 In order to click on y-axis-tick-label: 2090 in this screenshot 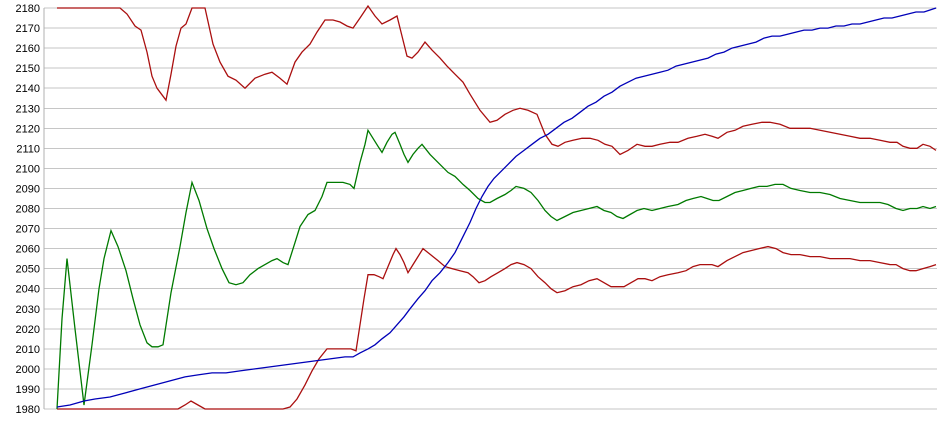, I will do `click(28, 189)`.